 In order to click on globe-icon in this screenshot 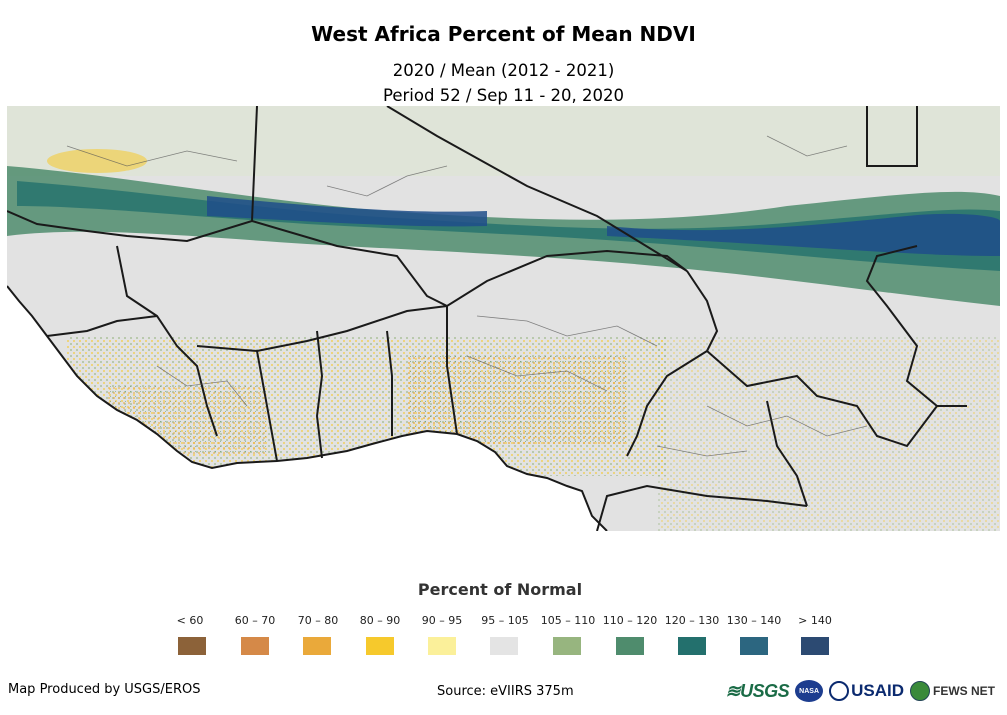, I will do `click(920, 691)`.